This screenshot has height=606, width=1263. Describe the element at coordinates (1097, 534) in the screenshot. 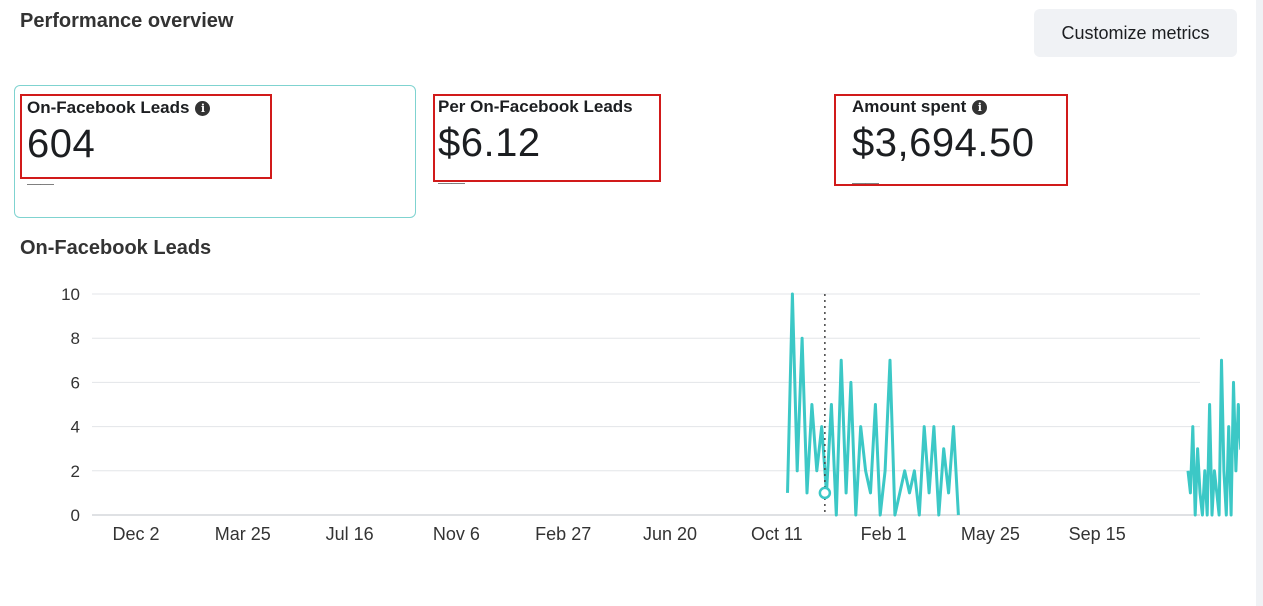

I see `x-tick-label: Sep 15` at that location.